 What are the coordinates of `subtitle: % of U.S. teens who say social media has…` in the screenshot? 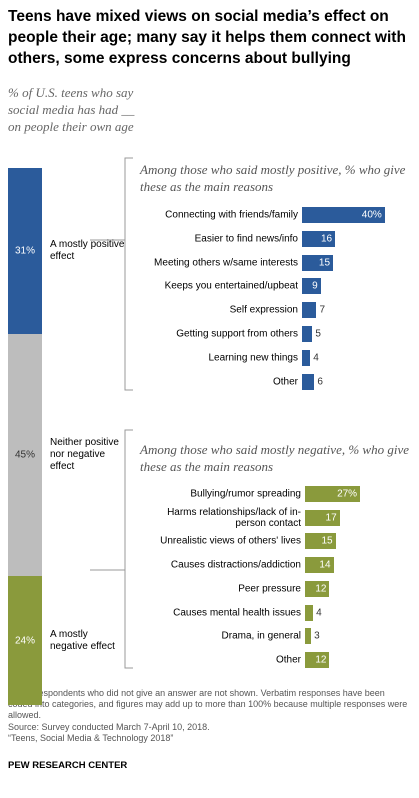 It's located at (71, 109).